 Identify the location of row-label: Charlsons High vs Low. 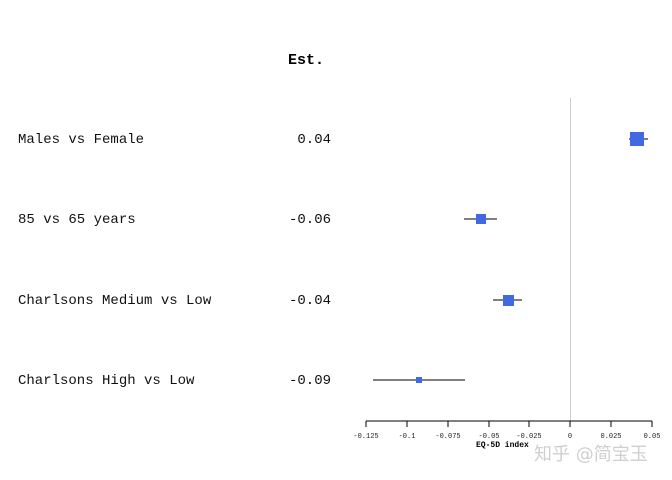
(106, 381).